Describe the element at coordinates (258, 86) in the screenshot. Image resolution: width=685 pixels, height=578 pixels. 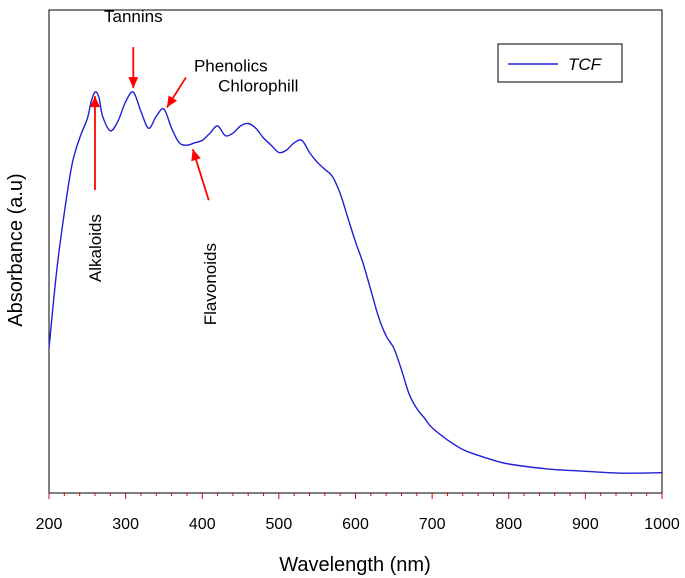
I see `annotation-chlorophill-label: Chlorophill` at that location.